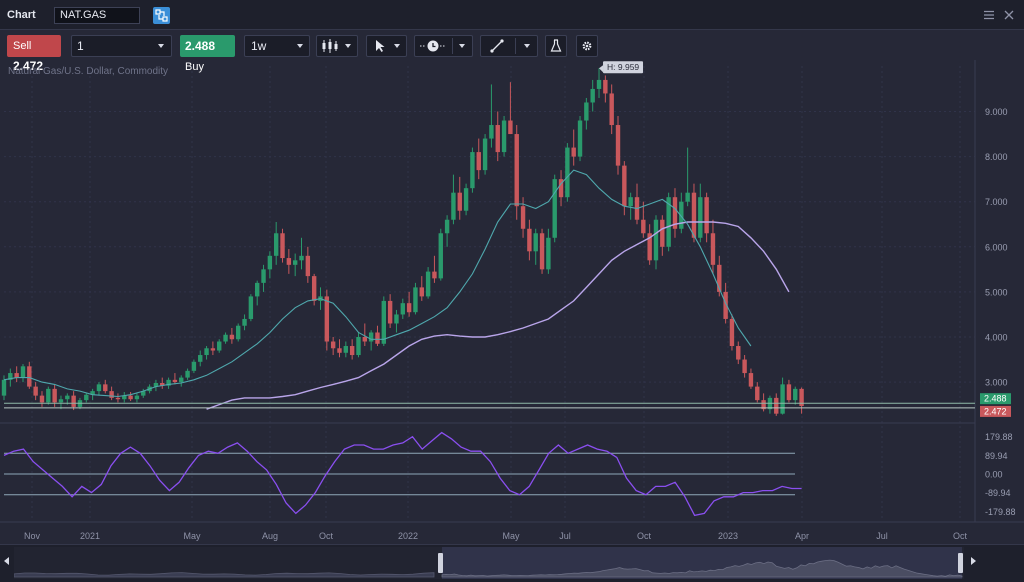 The height and width of the screenshot is (582, 1024). What do you see at coordinates (995, 411) in the screenshot?
I see `sell-price-tag` at bounding box center [995, 411].